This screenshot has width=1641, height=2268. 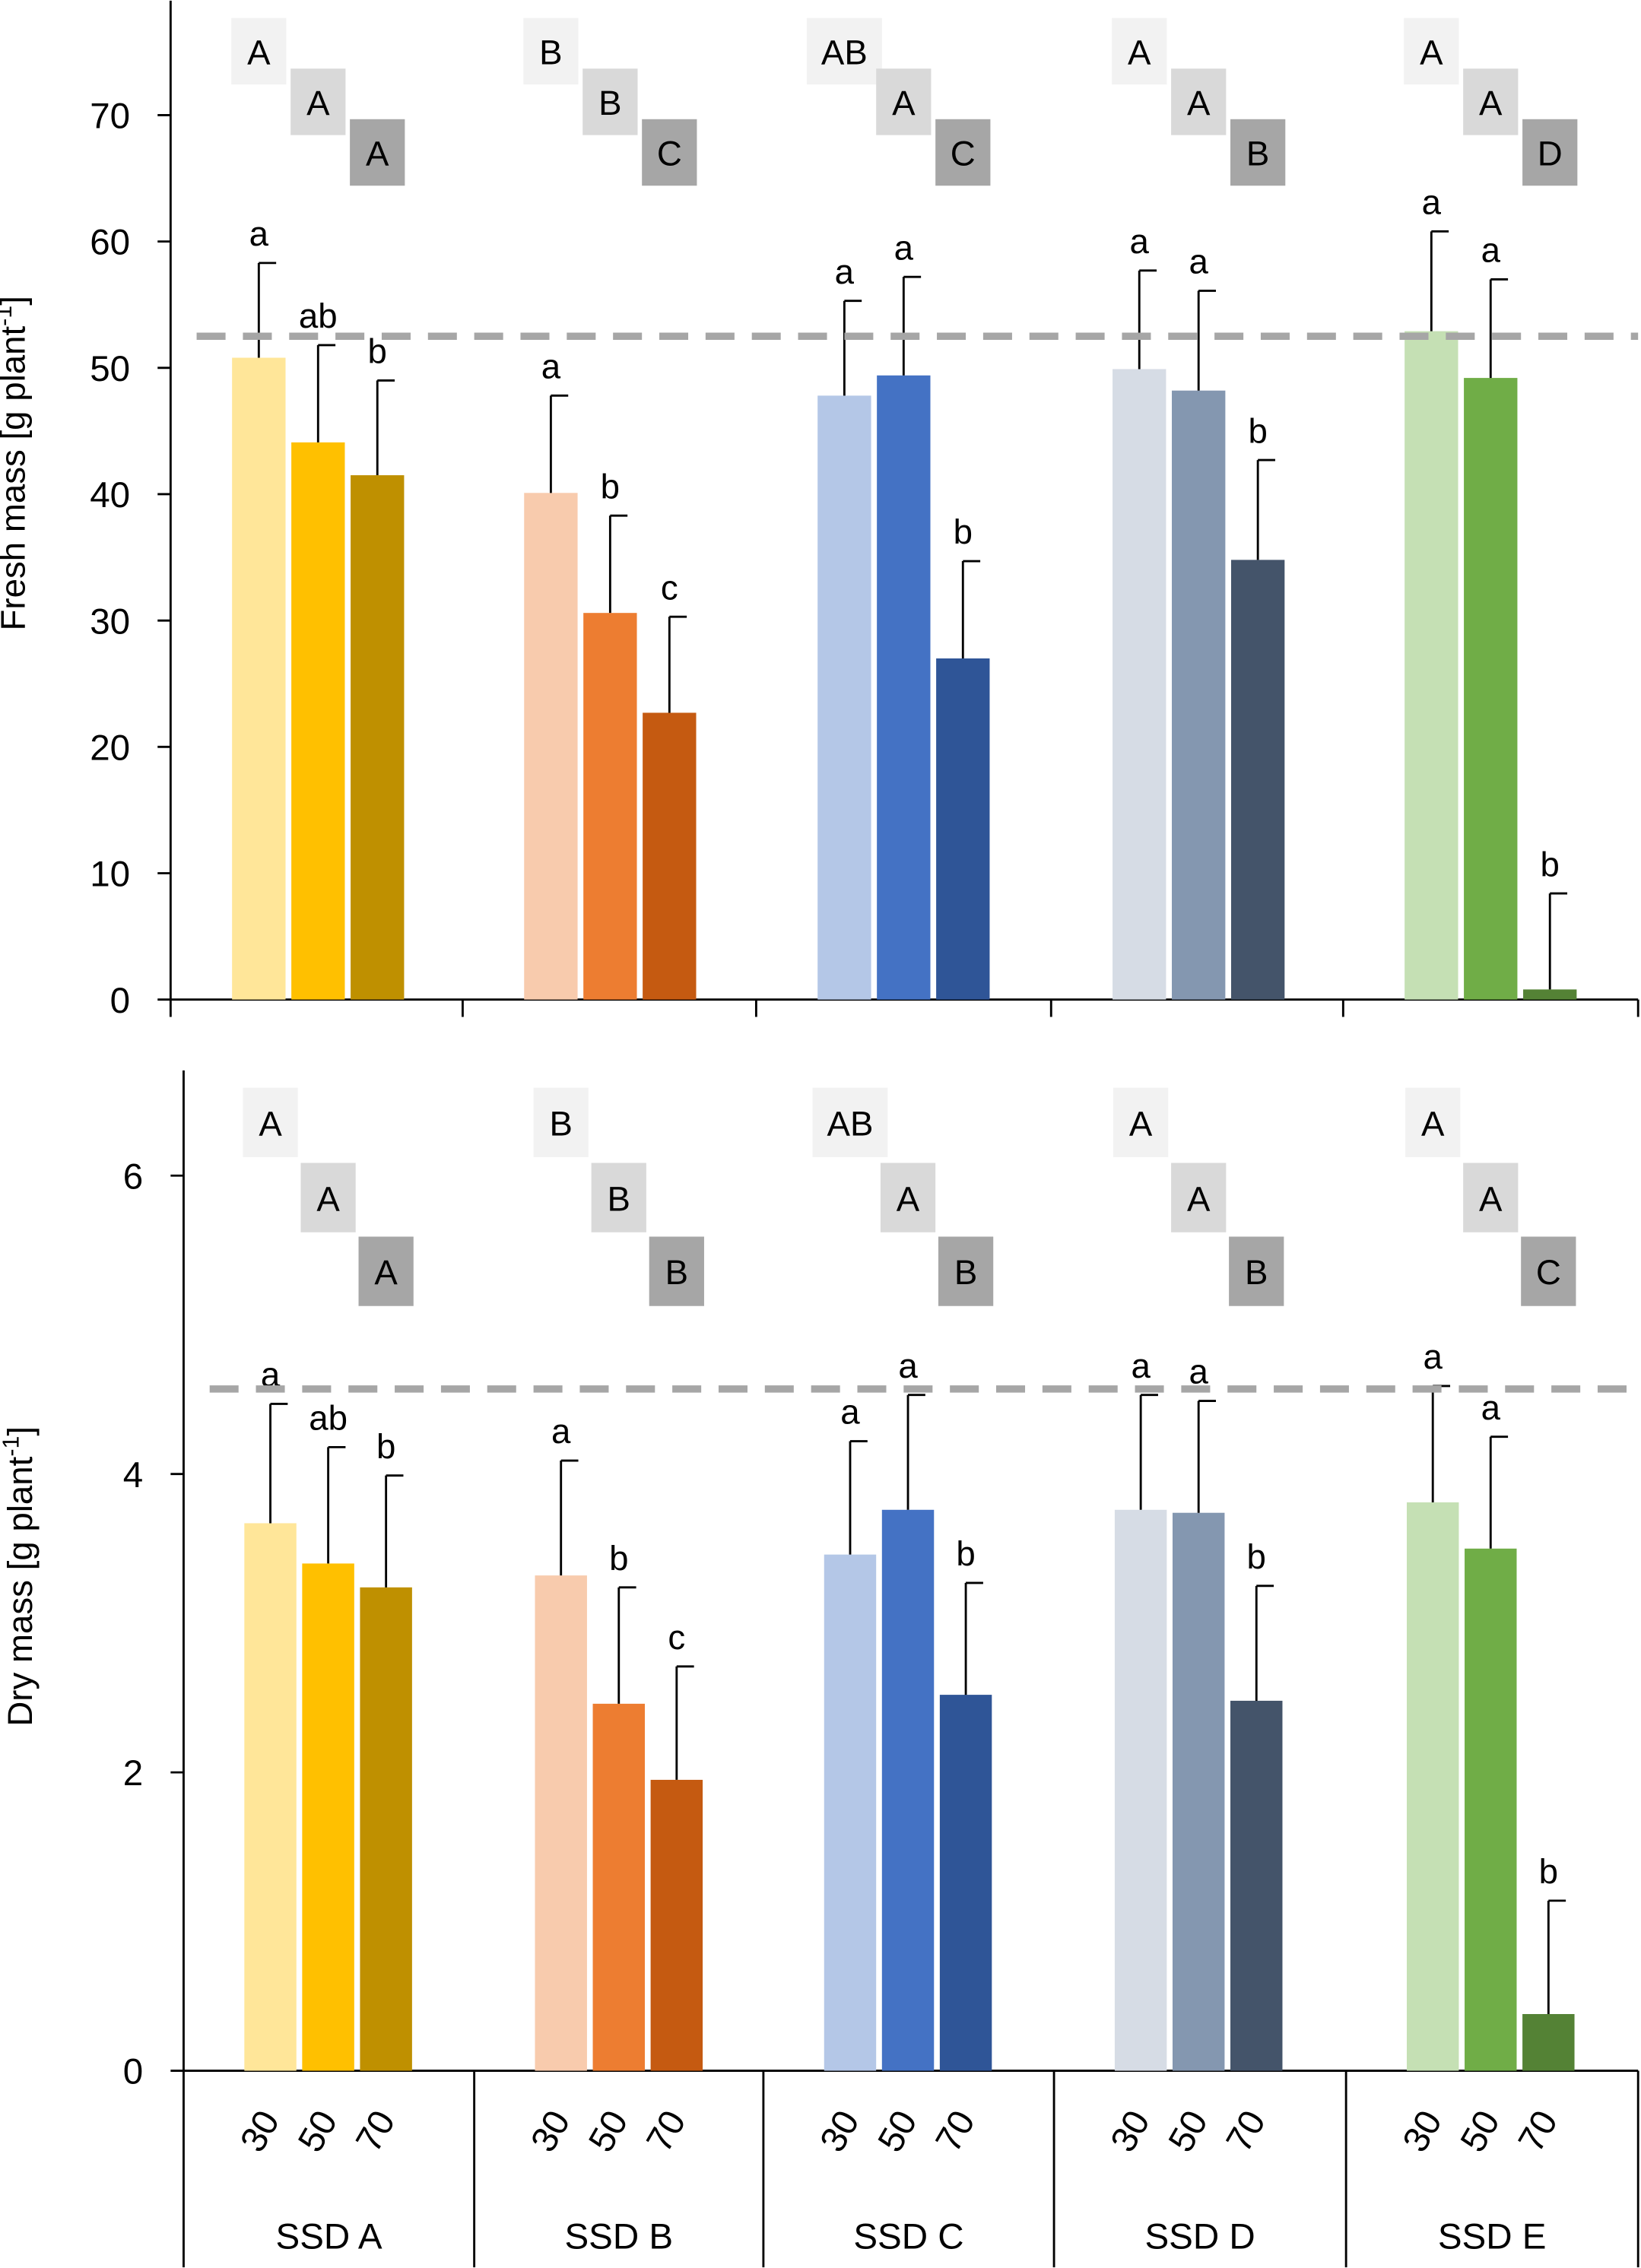 What do you see at coordinates (610, 508) in the screenshot?
I see `bar-group-ssd-b: a Bb Bc C` at bounding box center [610, 508].